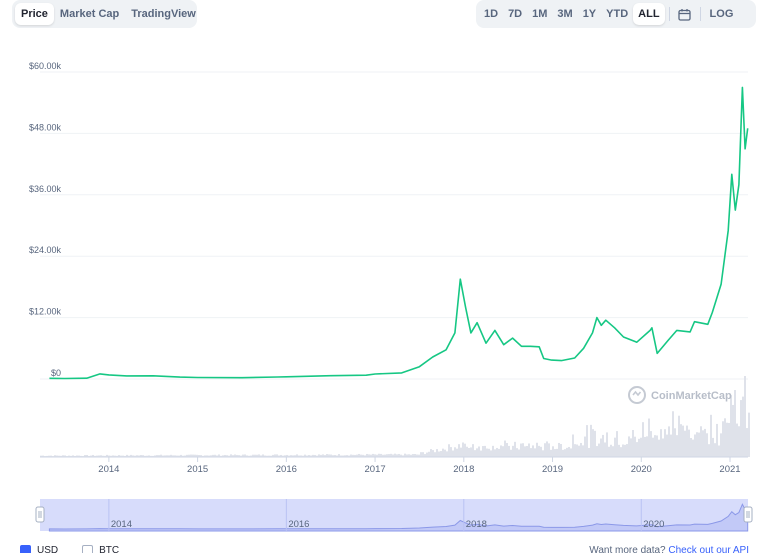 The width and height of the screenshot is (763, 553). What do you see at coordinates (685, 14) in the screenshot?
I see `calendar-icon` at bounding box center [685, 14].